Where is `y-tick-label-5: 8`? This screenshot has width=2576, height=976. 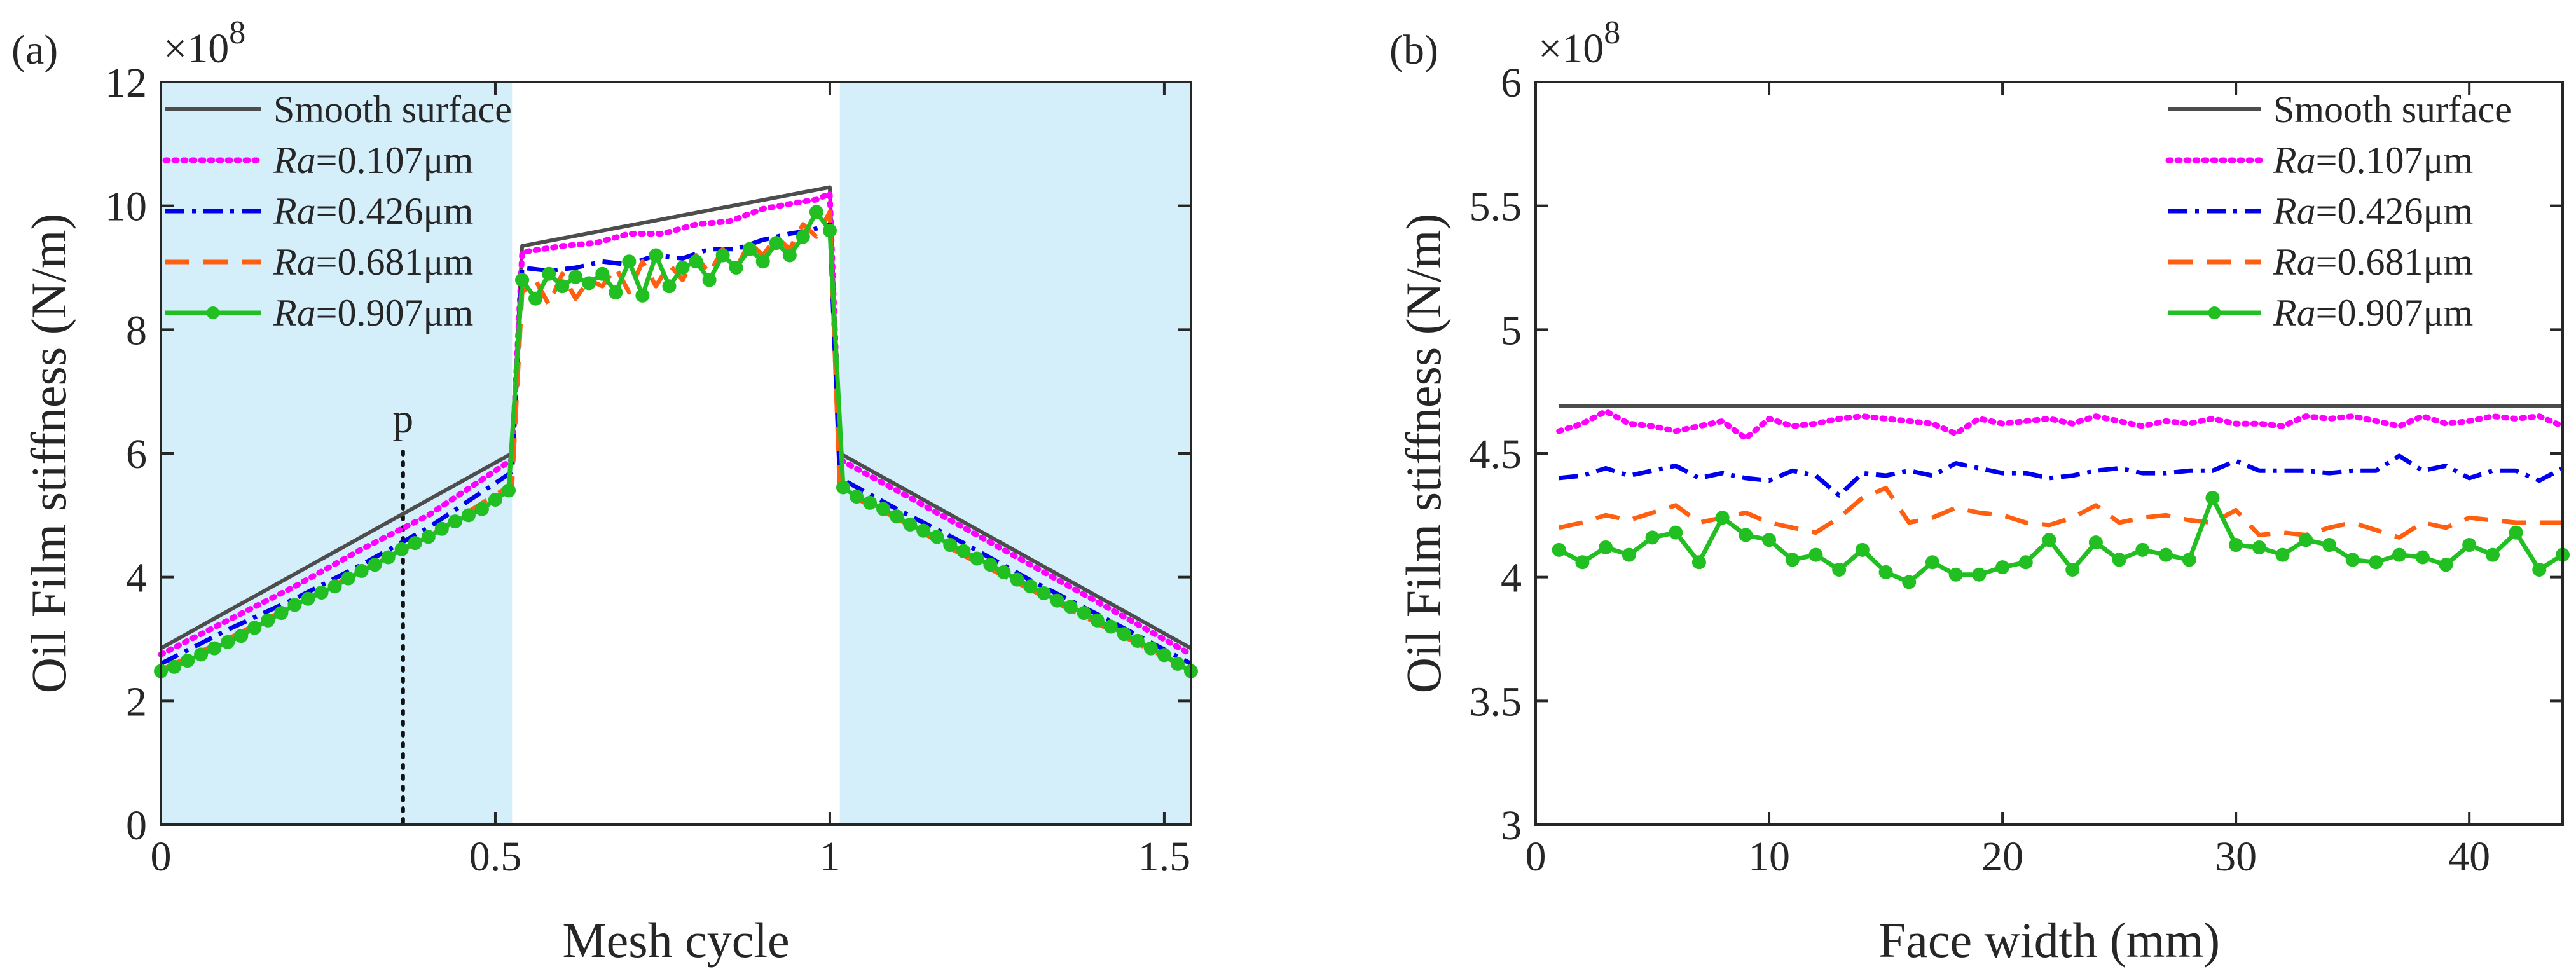 y-tick-label-5: 8 is located at coordinates (136, 330).